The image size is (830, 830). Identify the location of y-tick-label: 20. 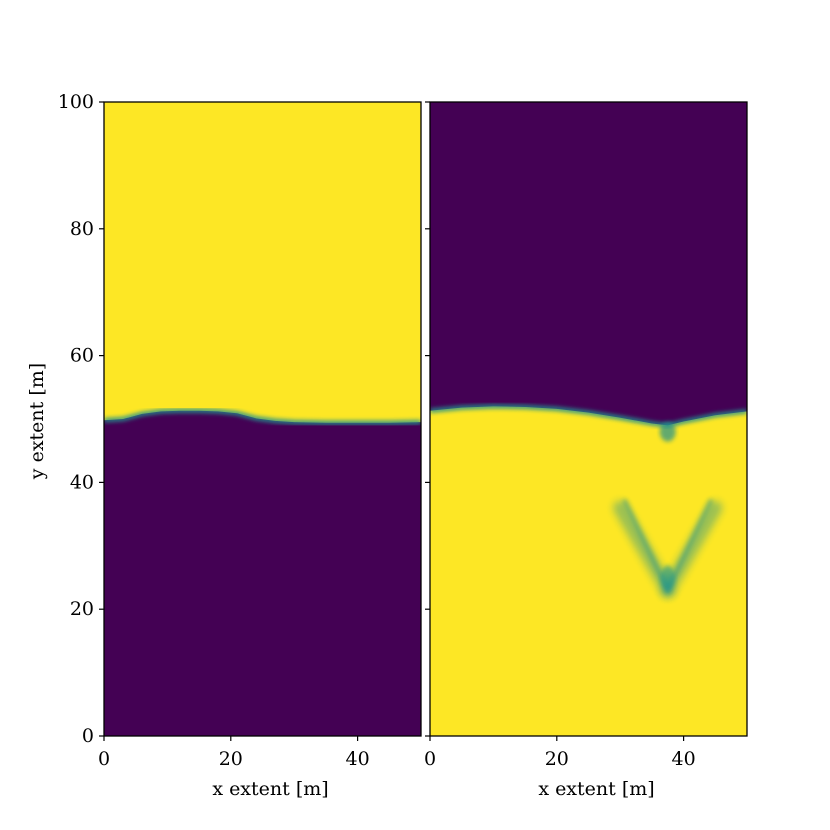
(82, 609).